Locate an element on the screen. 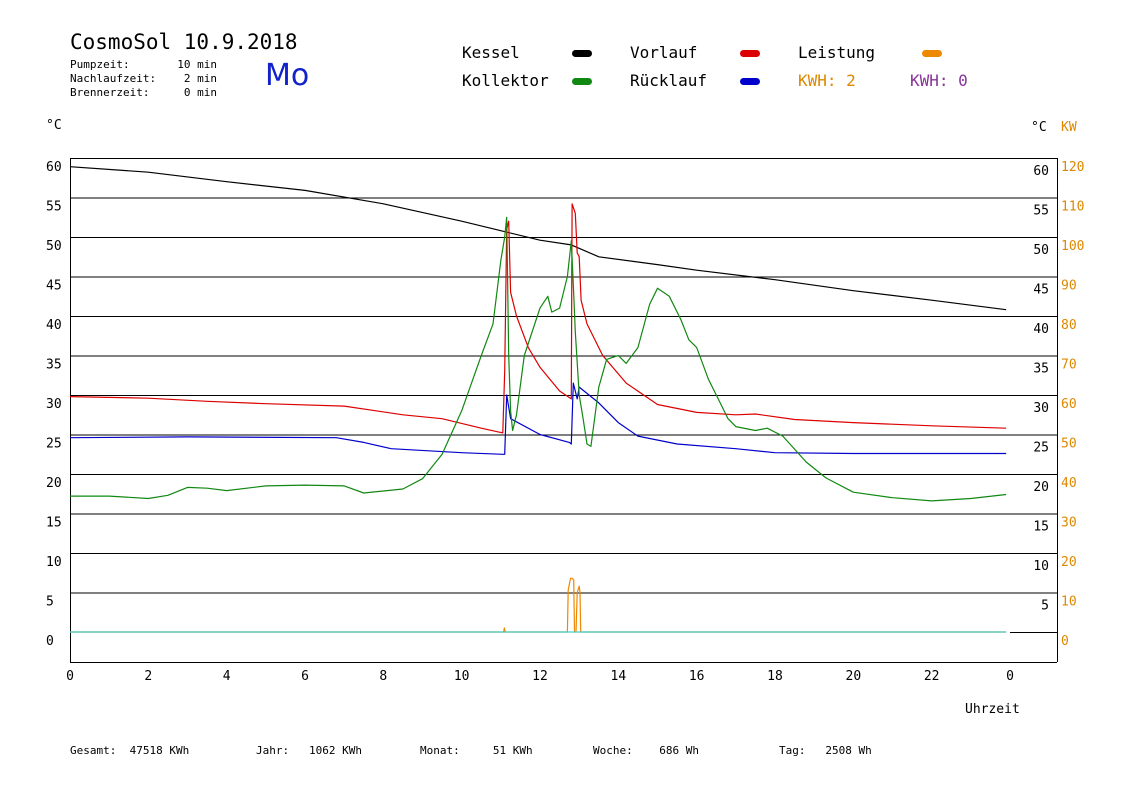  legend-kessel-swatch is located at coordinates (582, 53).